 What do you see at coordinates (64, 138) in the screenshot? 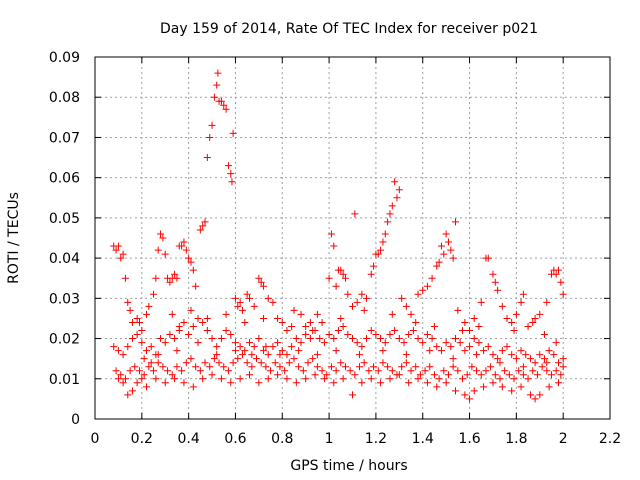
I see `y-tick-label: 0.07` at bounding box center [64, 138].